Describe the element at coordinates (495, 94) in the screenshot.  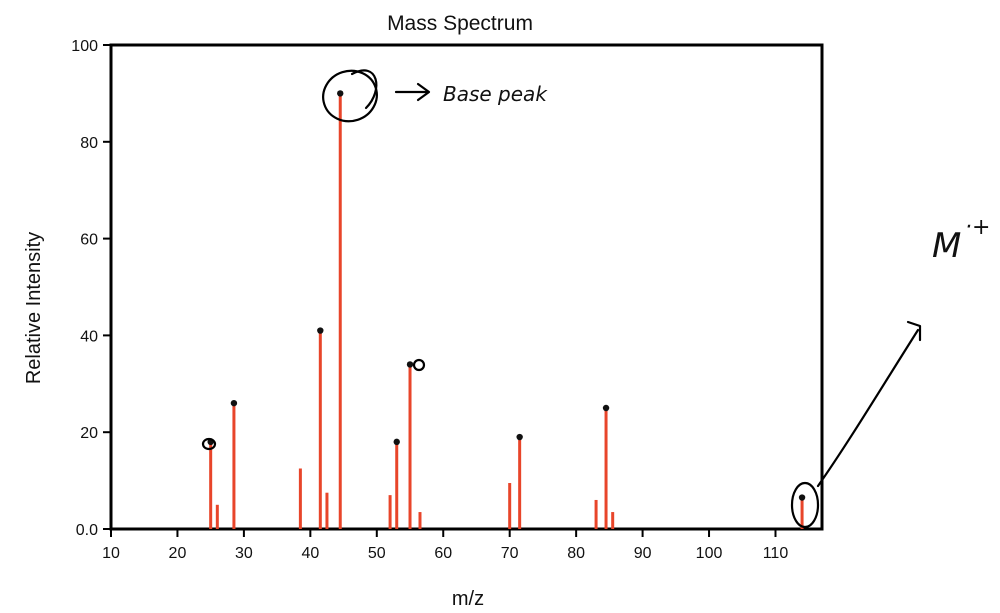
I see `base-peak-note: Base peak` at that location.